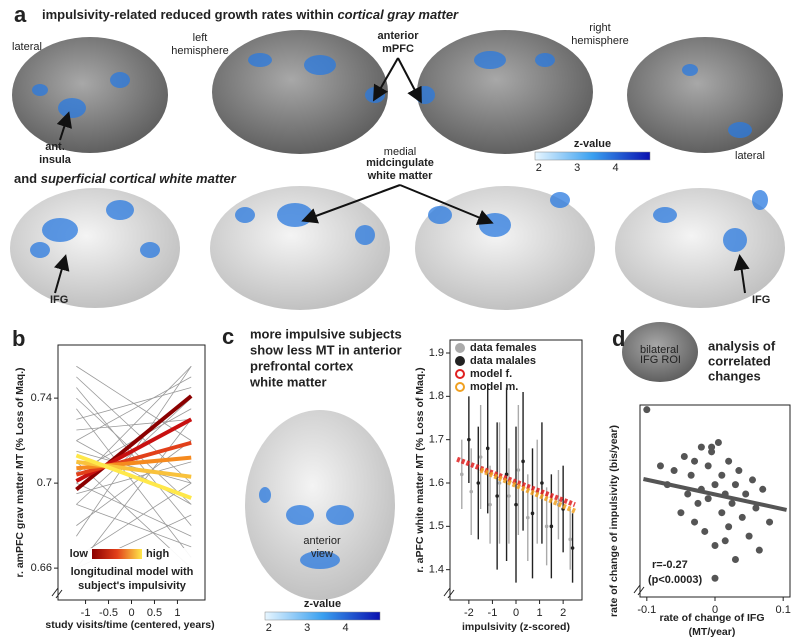 Image resolution: width=800 pixels, height=642 pixels. Describe the element at coordinates (436, 483) in the screenshot. I see `y-tick-label: 1.6` at that location.